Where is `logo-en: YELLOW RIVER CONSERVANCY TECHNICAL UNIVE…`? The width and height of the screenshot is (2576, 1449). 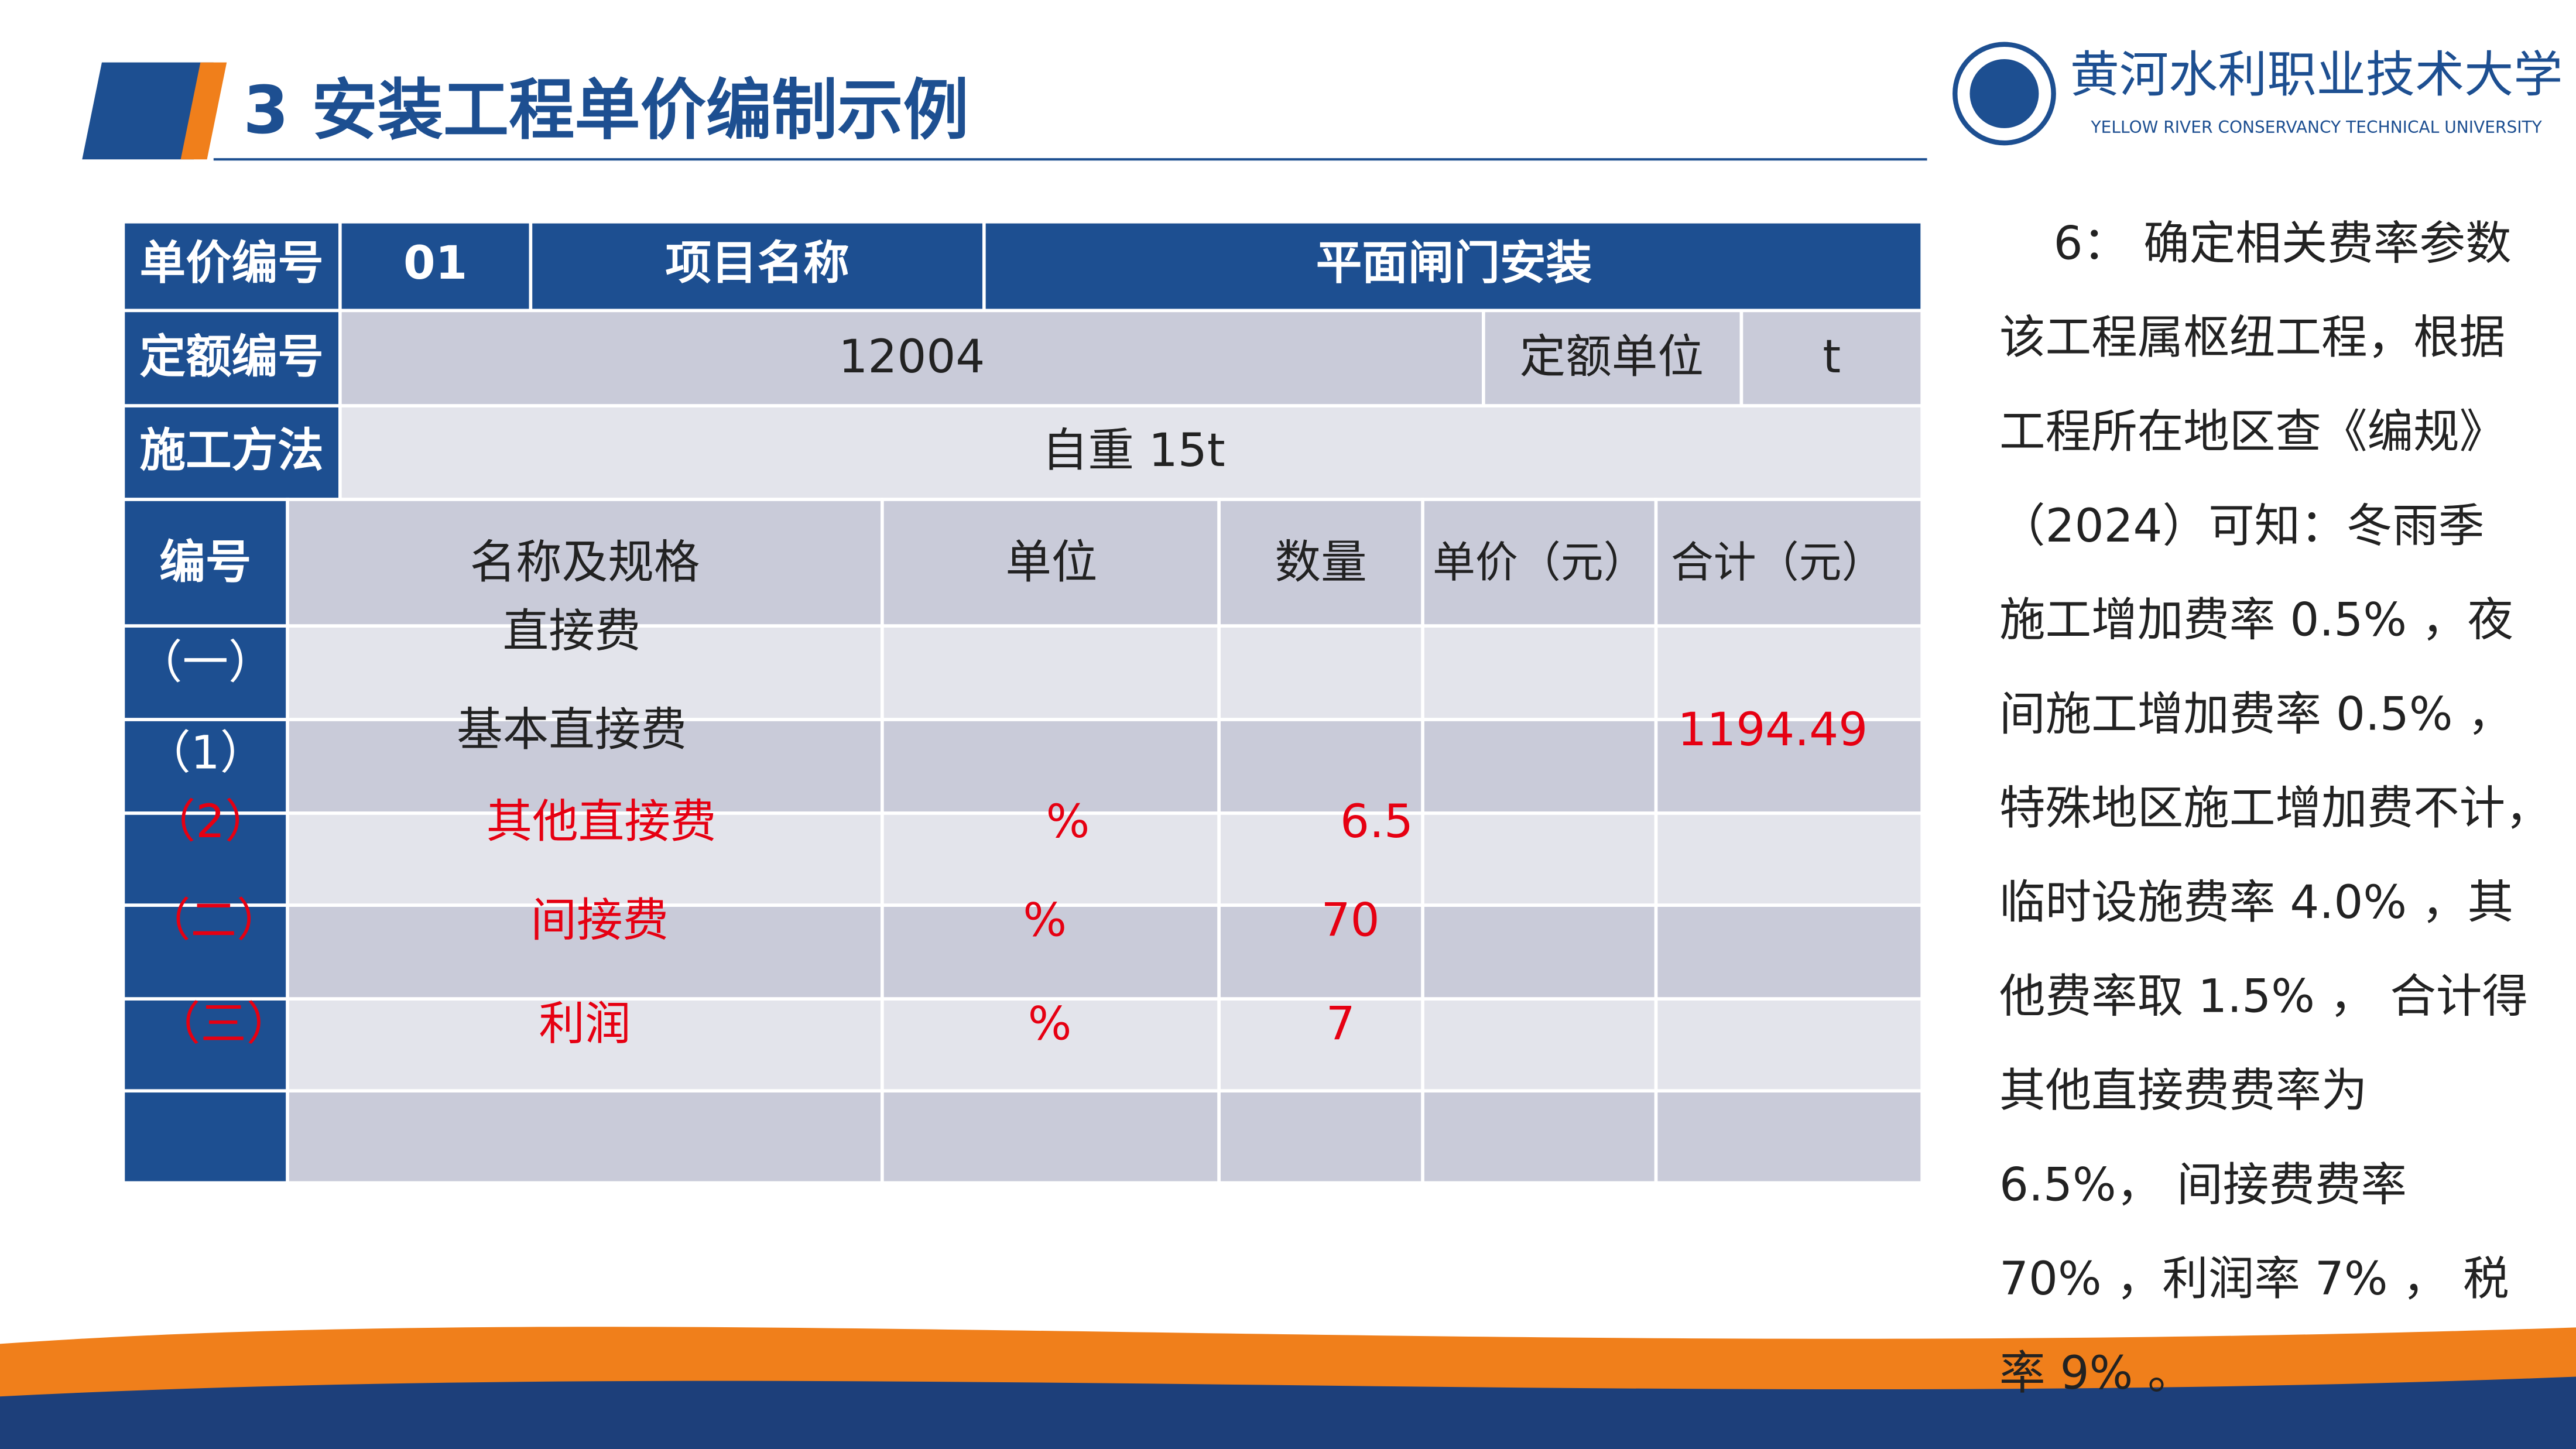
logo-en: YELLOW RIVER CONSERVANCY TECHNICAL UNIVE… is located at coordinates (2316, 127).